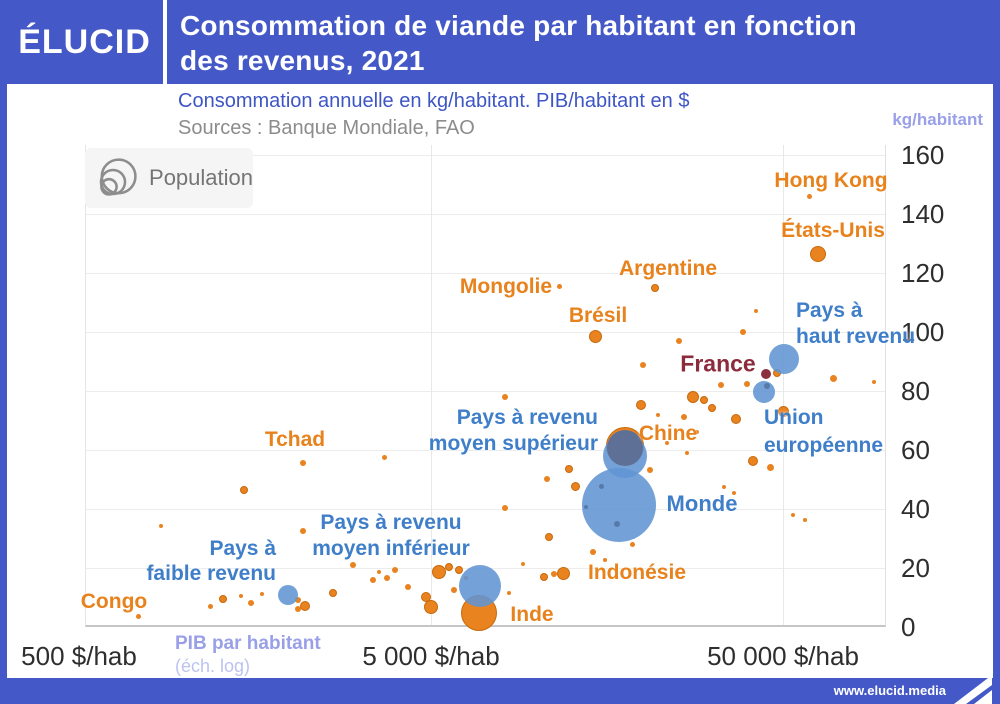  Describe the element at coordinates (165, 42) in the screenshot. I see `header-divider` at that location.